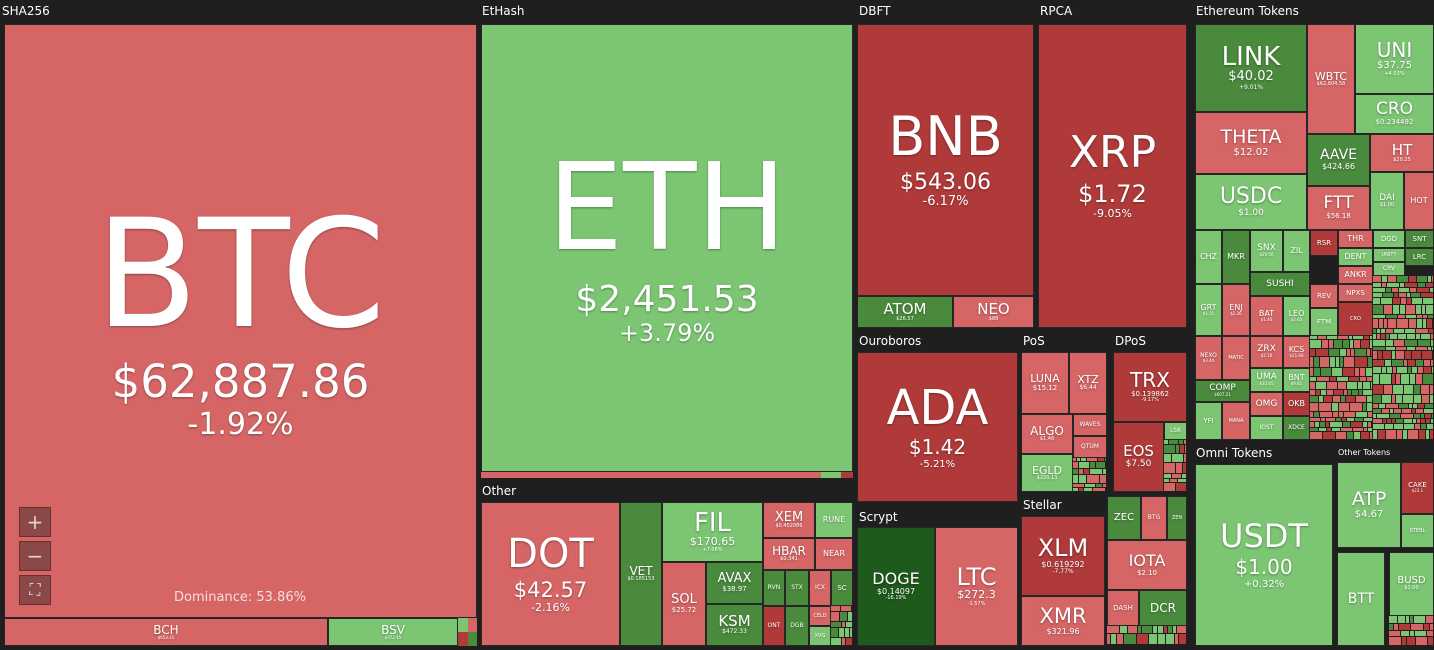  I want to click on tile-dent: DENT, so click(1355, 257).